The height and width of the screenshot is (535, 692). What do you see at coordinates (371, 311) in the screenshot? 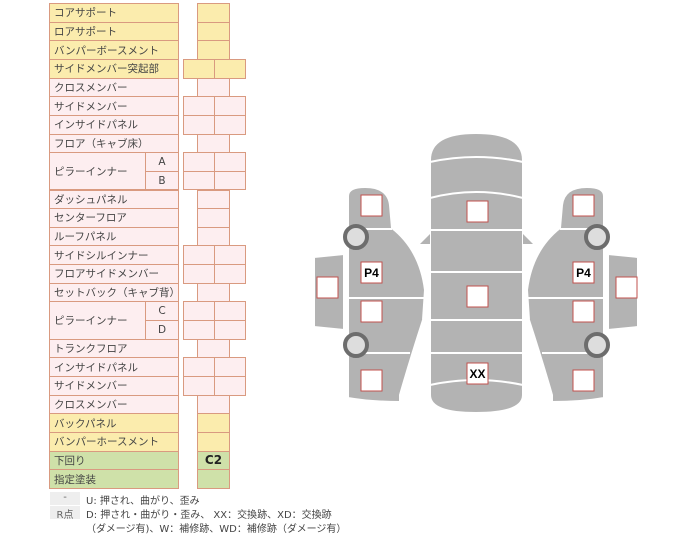
I see `marker-left-rear-door` at bounding box center [371, 311].